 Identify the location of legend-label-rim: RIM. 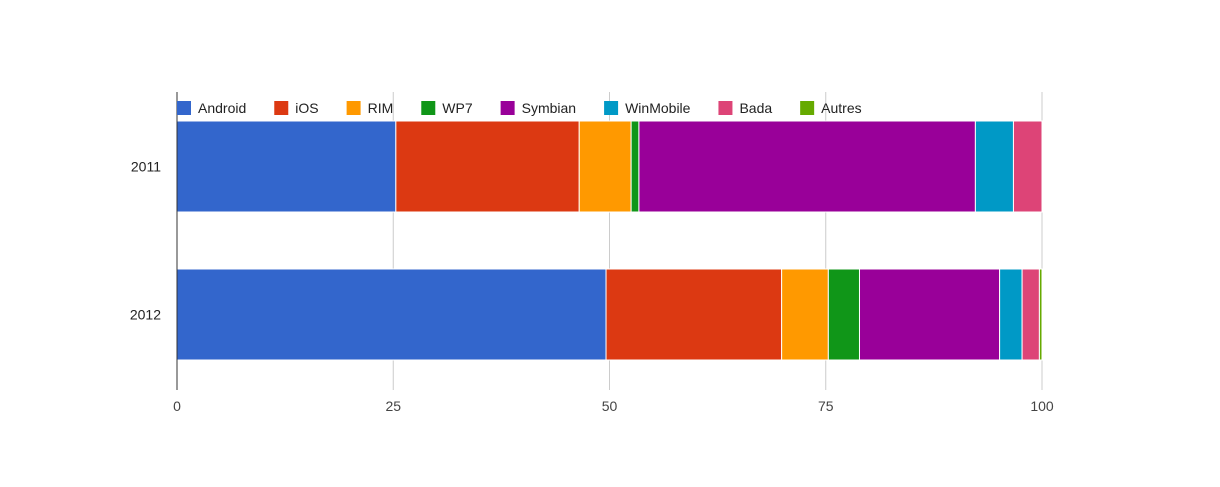
(381, 108).